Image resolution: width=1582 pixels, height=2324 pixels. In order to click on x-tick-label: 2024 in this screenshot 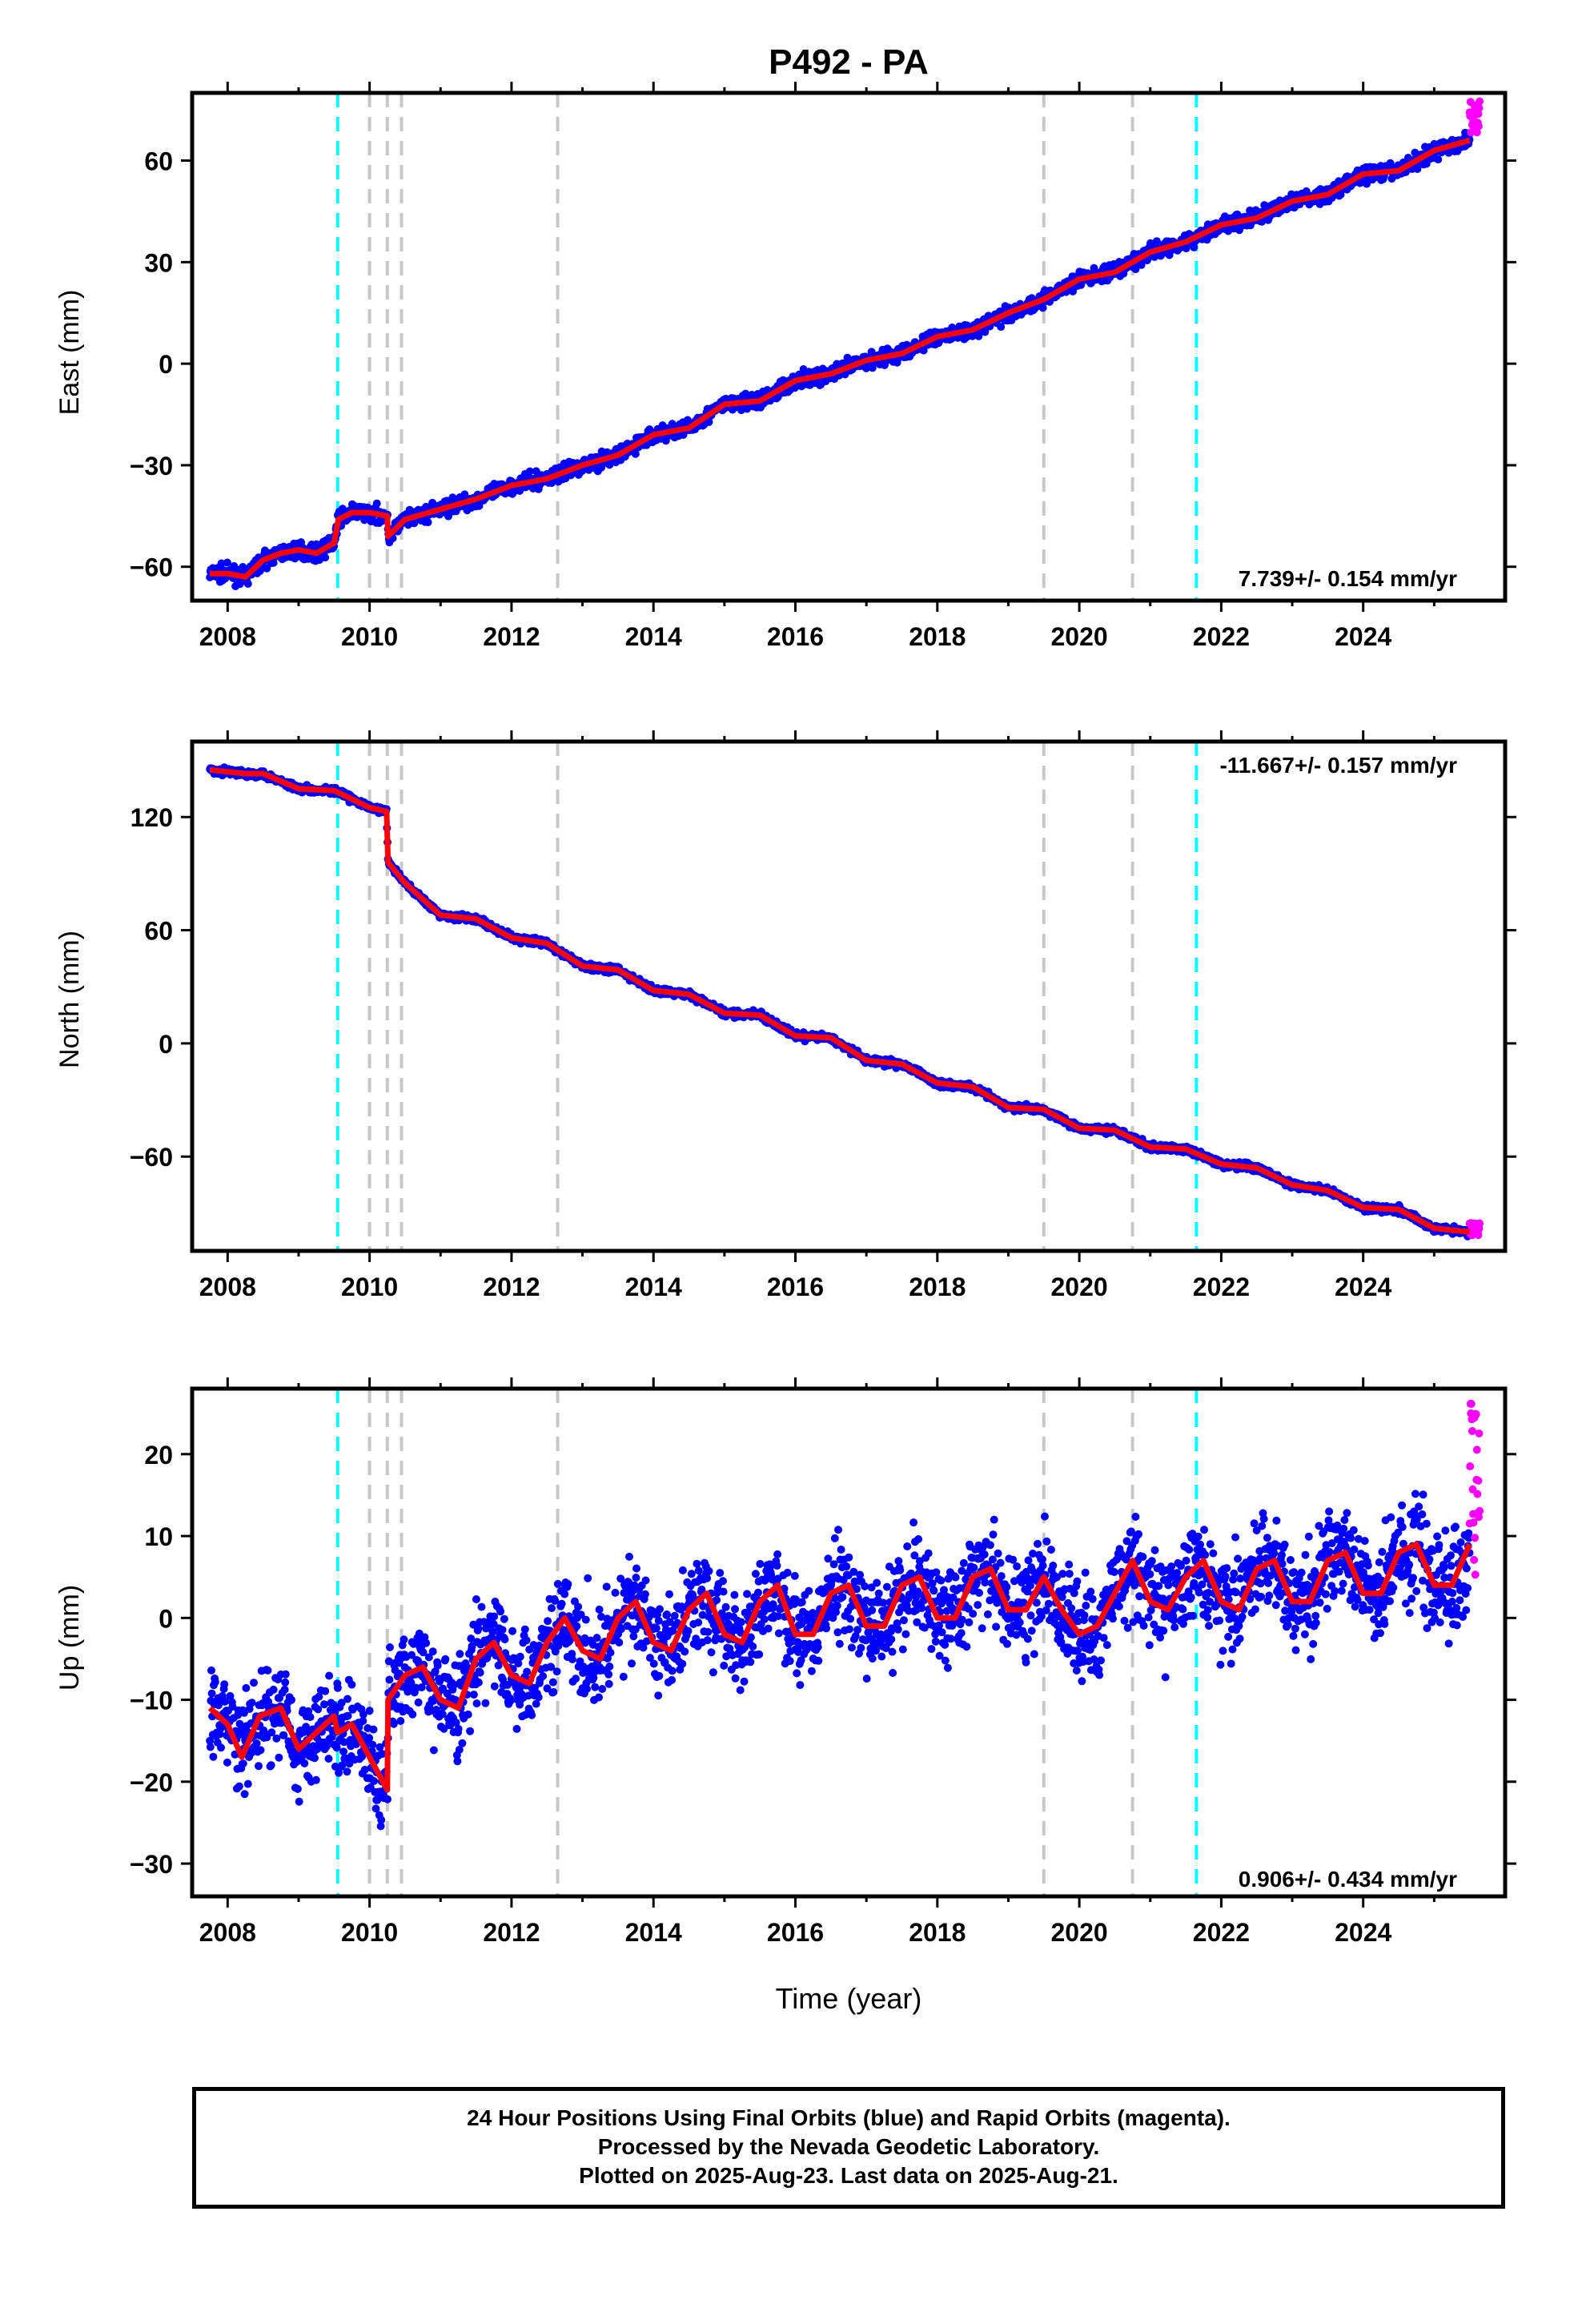, I will do `click(1363, 636)`.